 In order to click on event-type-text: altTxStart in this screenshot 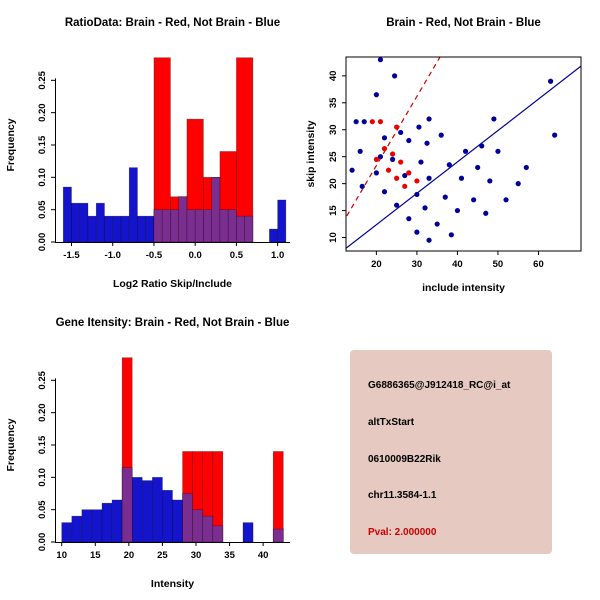, I will do `click(391, 422)`.